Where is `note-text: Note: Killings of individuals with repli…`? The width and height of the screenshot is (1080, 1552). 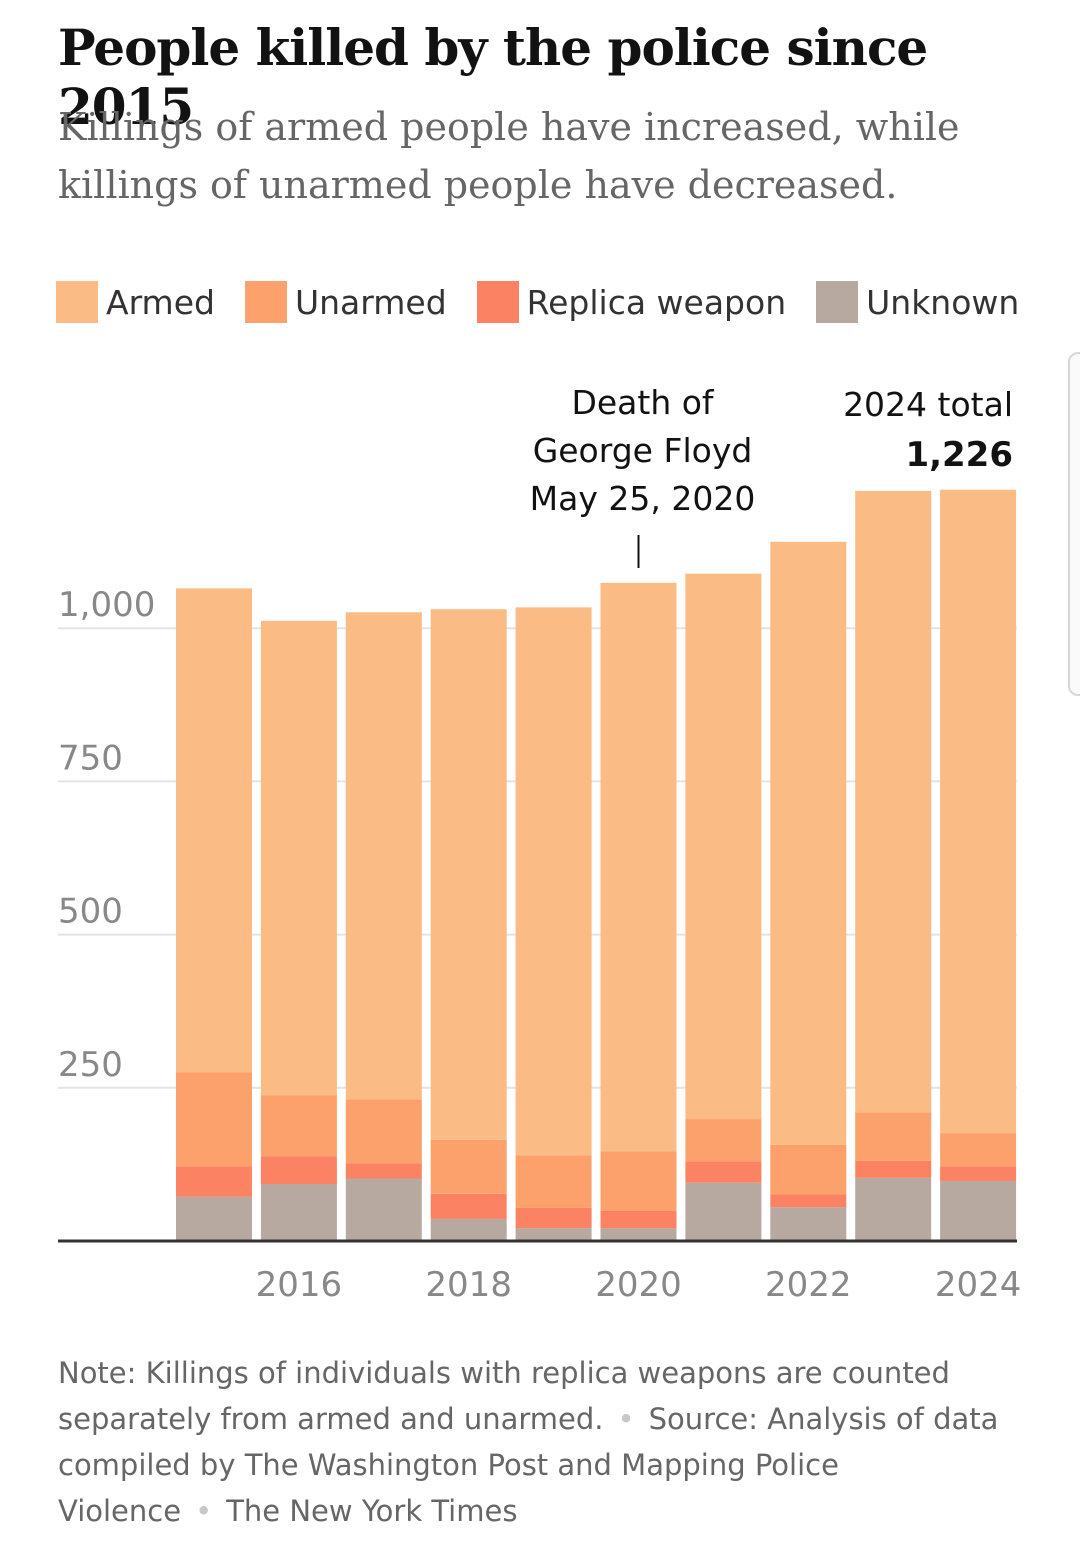
note-text: Note: Killings of individuals with repli… is located at coordinates (504, 1396).